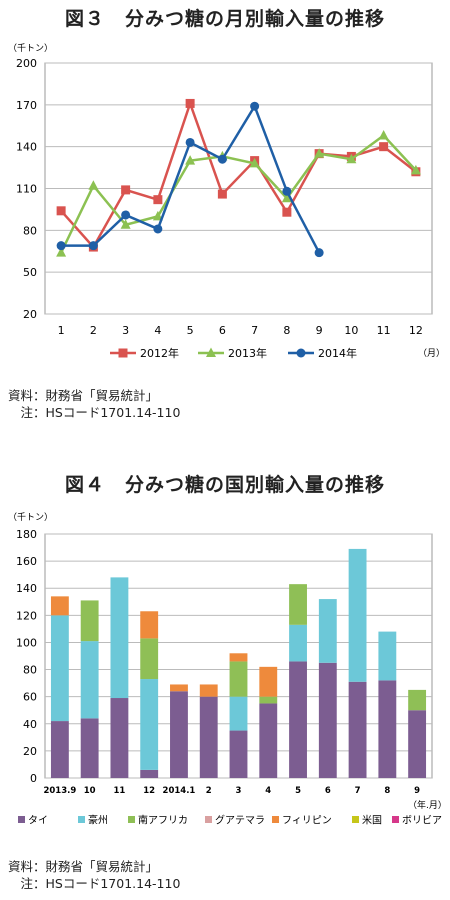 The width and height of the screenshot is (450, 900). Describe the element at coordinates (26, 63) in the screenshot. I see `y-tick-label: 200` at that location.